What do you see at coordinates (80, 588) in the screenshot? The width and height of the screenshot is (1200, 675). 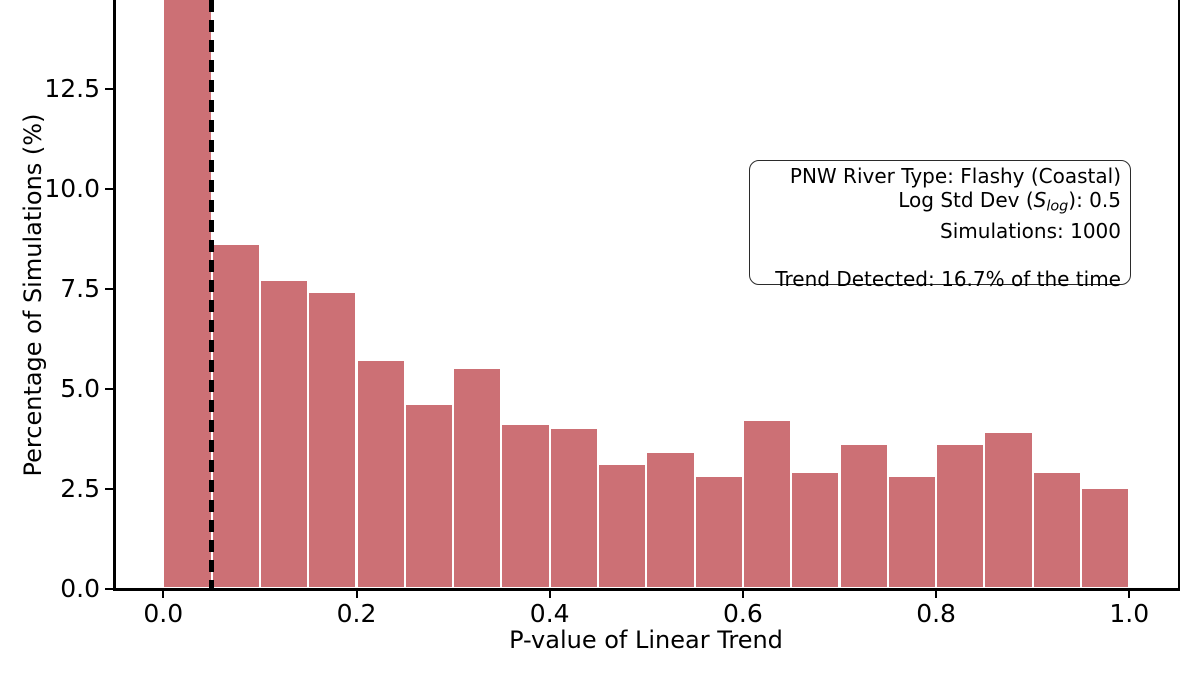 I see `y-tick-label-0.0: 0.0` at bounding box center [80, 588].